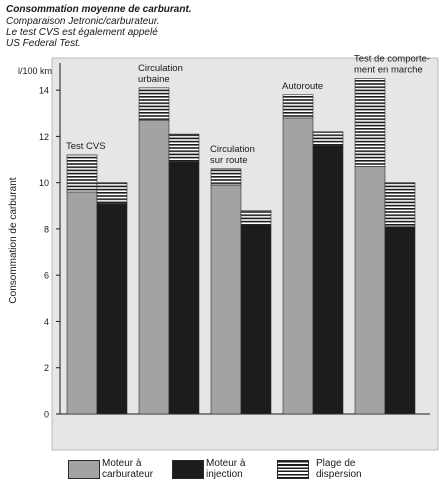 This screenshot has width=440, height=488. Describe the element at coordinates (46, 368) in the screenshot. I see `y-tick-label: 2` at that location.